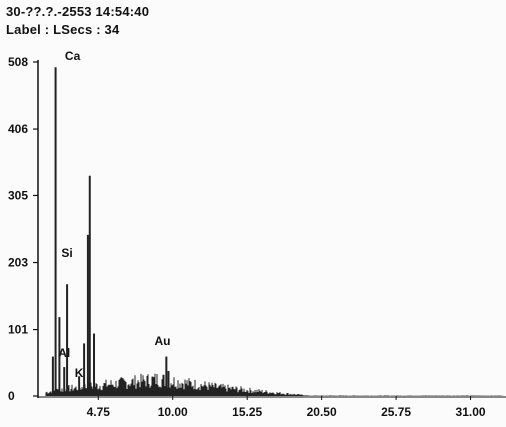 Image resolution: width=506 pixels, height=427 pixels. What do you see at coordinates (322, 412) in the screenshot?
I see `x-tick-label: 20.50` at bounding box center [322, 412].